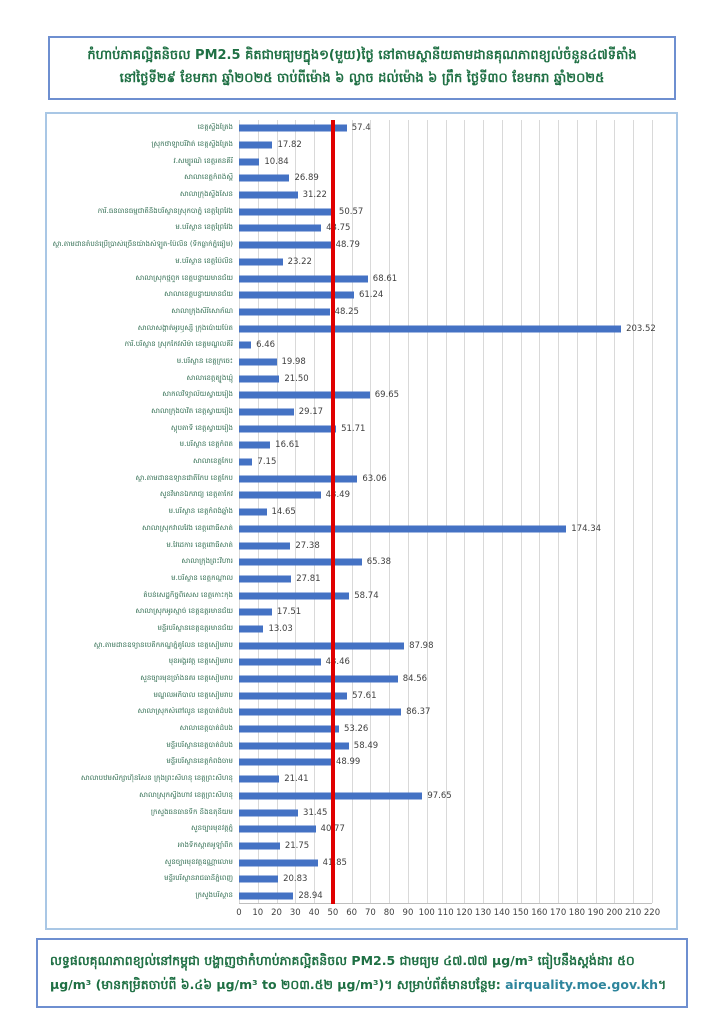 Image resolution: width=724 pixels, height=1024 pixels. Describe the element at coordinates (296, 779) in the screenshot. I see `bar-value: 21.41` at that location.